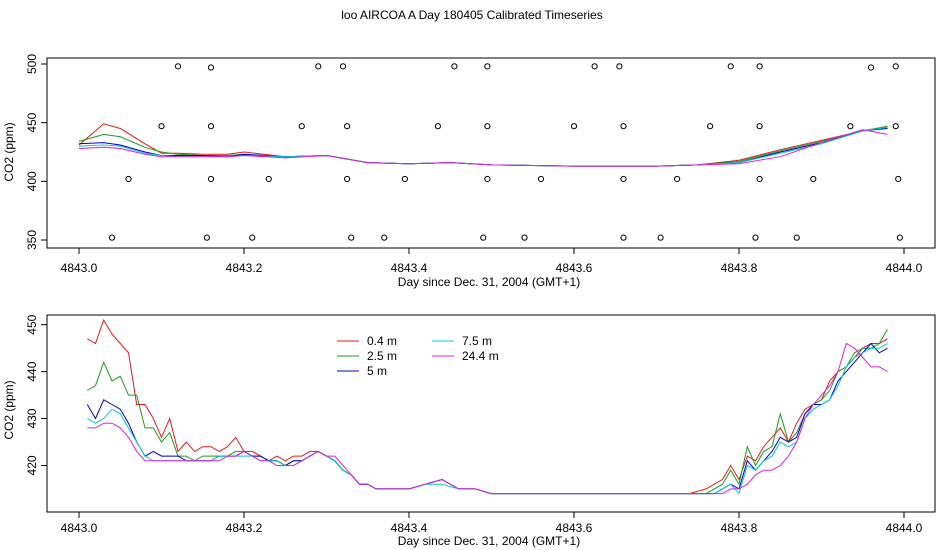 The width and height of the screenshot is (950, 550). Describe the element at coordinates (9, 151) in the screenshot. I see `top-y-axis-label: CO2 (ppm)` at that location.